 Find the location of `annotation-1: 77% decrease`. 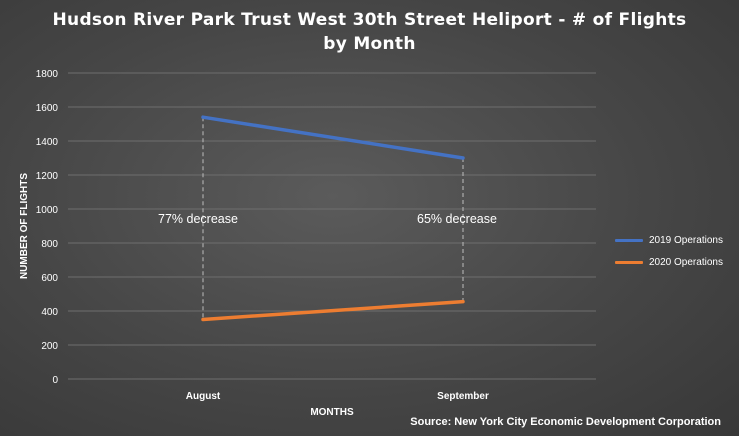

annotation-1: 77% decrease is located at coordinates (198, 219).